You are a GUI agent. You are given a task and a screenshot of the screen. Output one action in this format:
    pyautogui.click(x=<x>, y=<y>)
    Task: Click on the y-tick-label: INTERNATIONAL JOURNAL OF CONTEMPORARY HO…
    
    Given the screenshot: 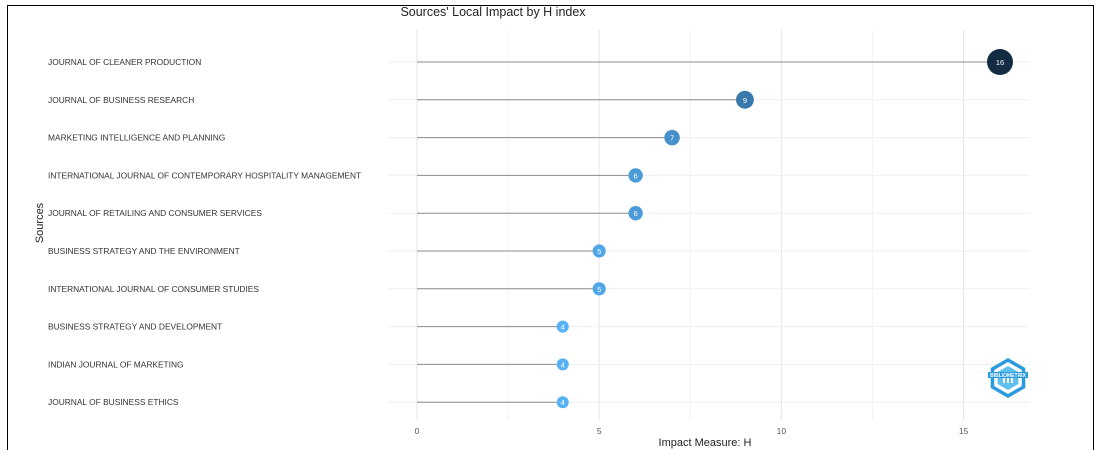 What is the action you would take?
    pyautogui.click(x=204, y=175)
    